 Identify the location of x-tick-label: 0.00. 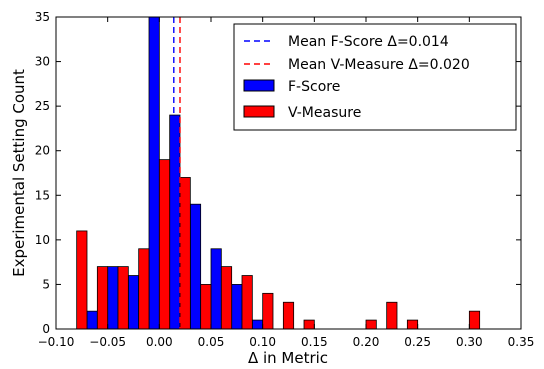
(159, 342).